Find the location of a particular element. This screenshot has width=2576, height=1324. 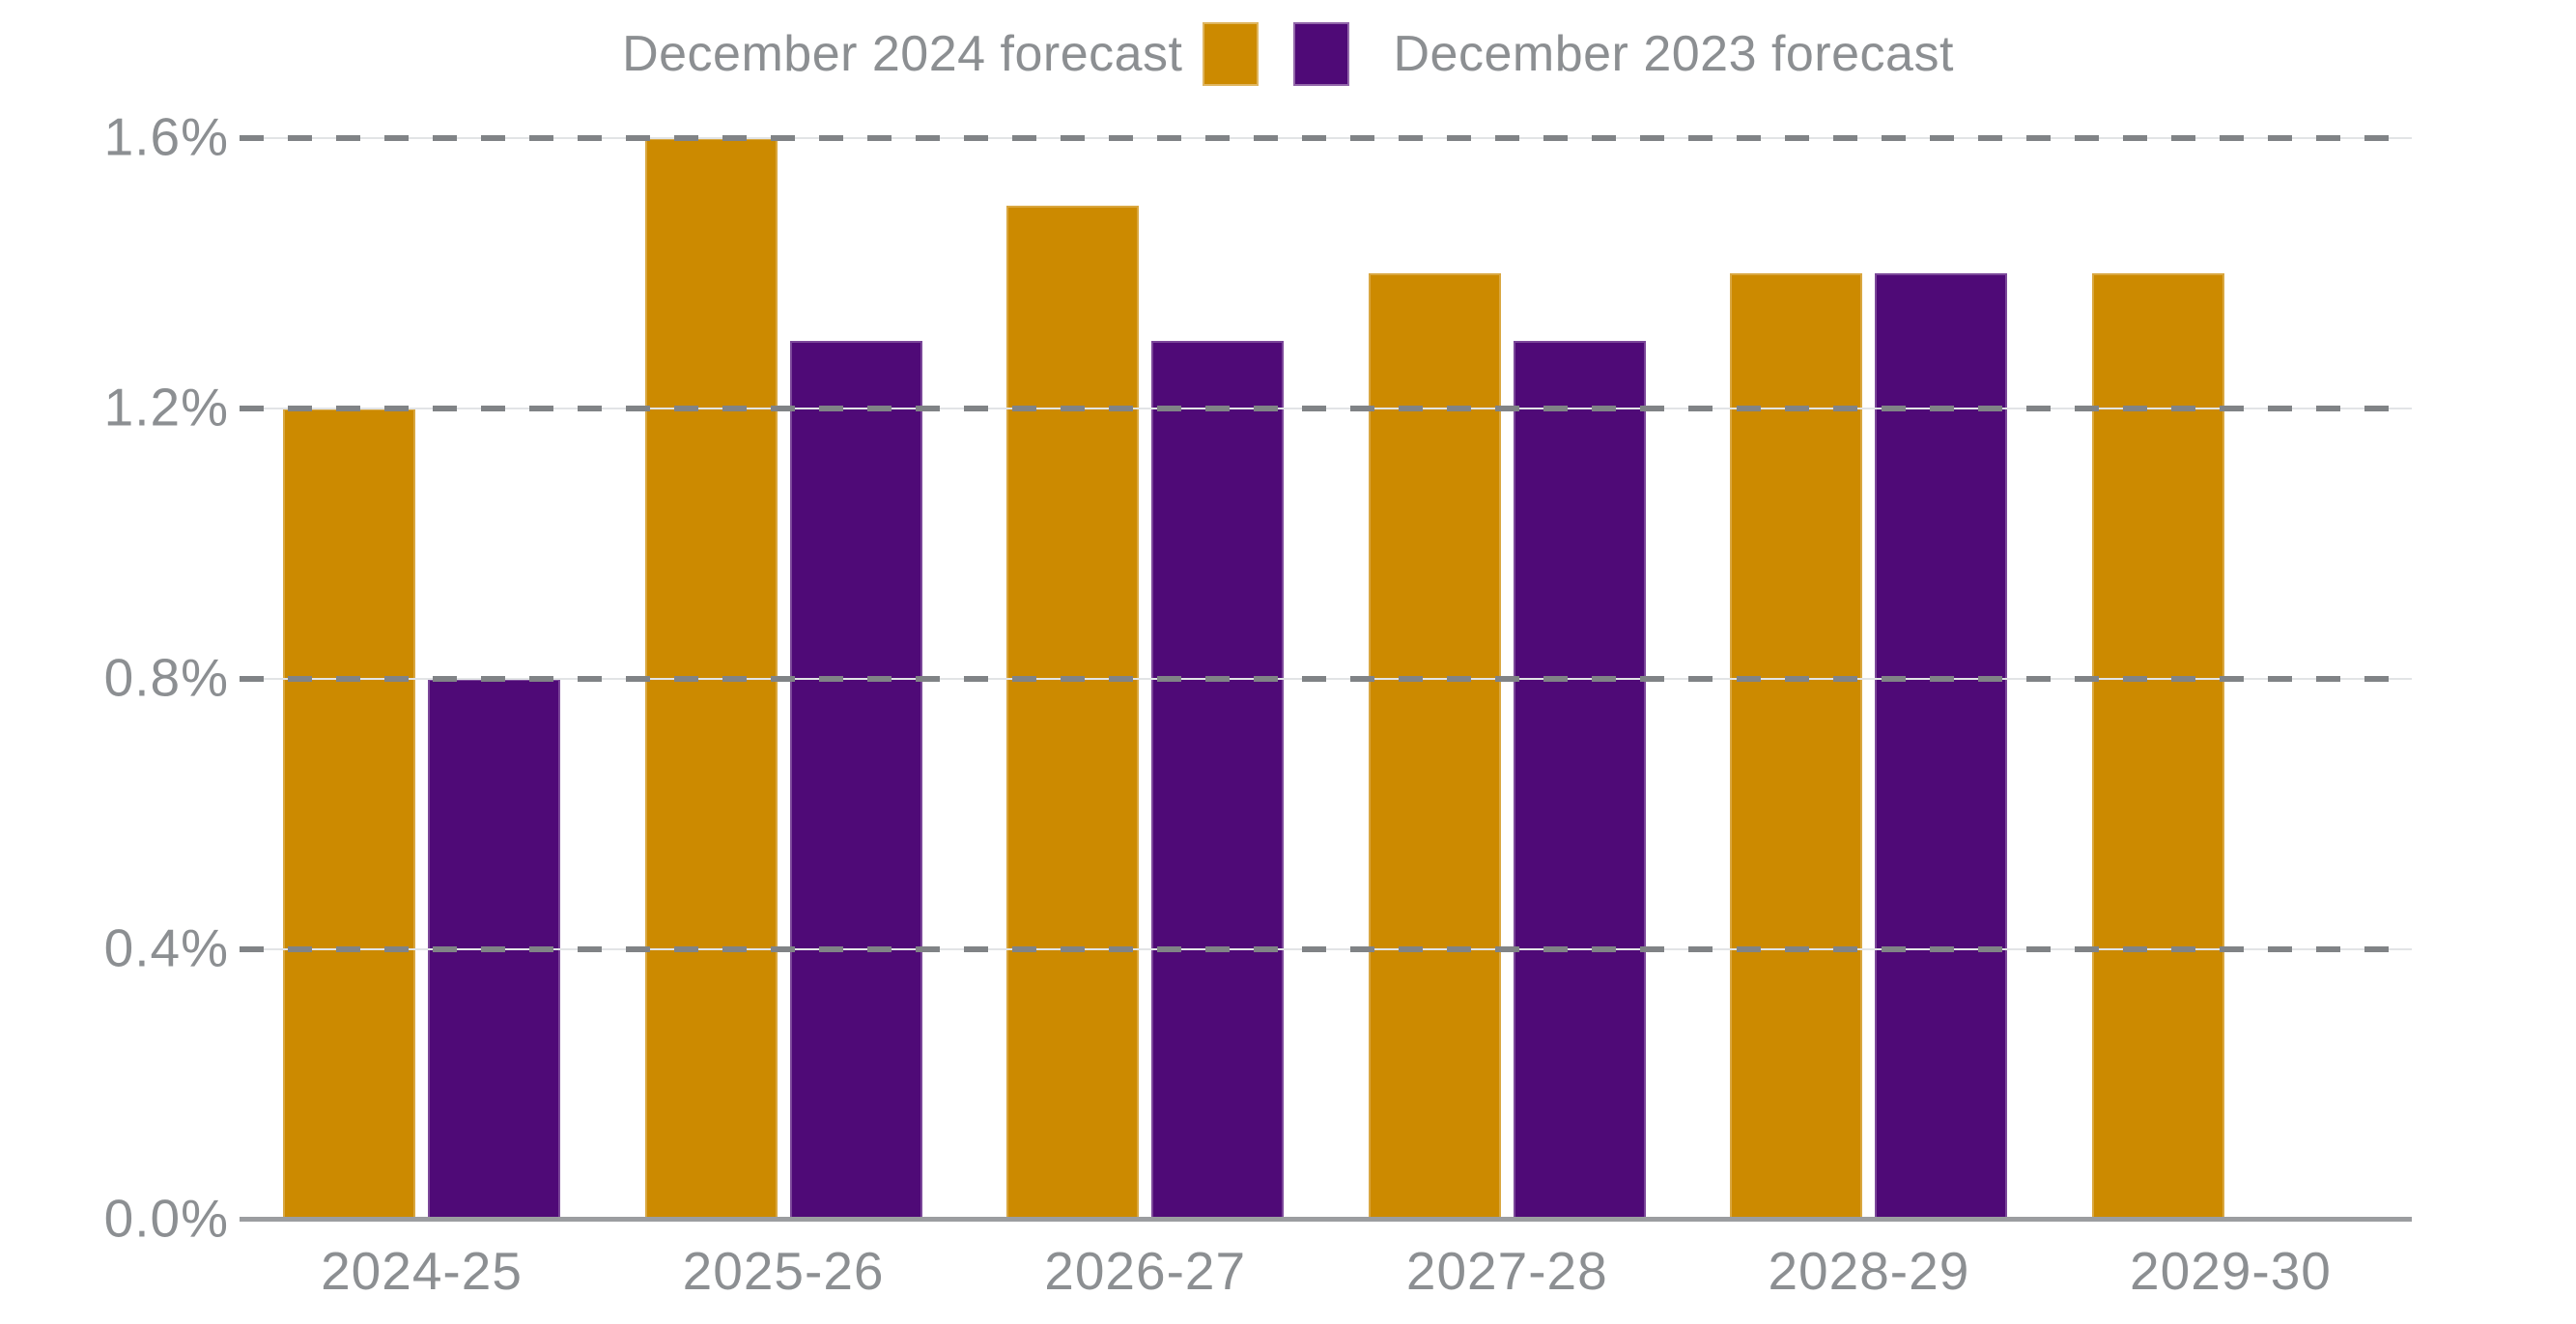

y-axis: 1.6% 1.2% 0.8% 0.4% 0.0% is located at coordinates (114, 677).